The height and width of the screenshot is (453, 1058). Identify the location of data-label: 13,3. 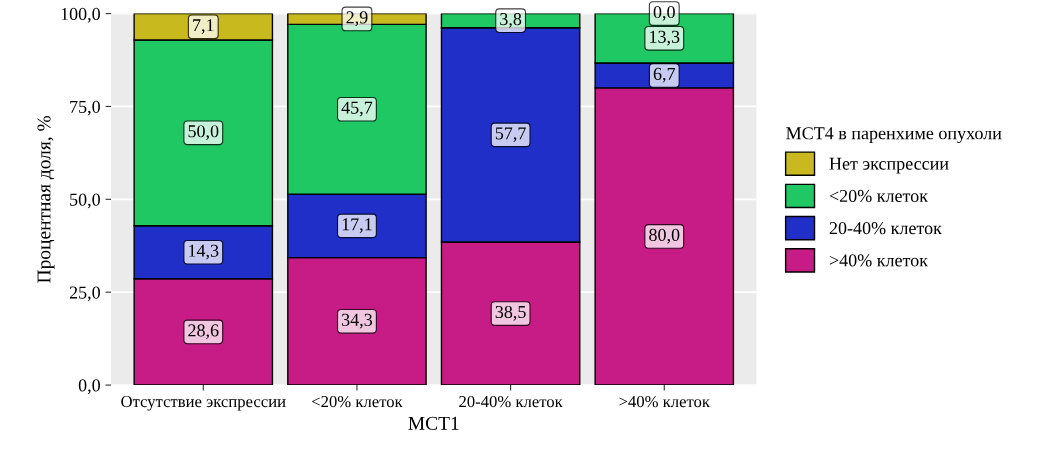
(665, 38).